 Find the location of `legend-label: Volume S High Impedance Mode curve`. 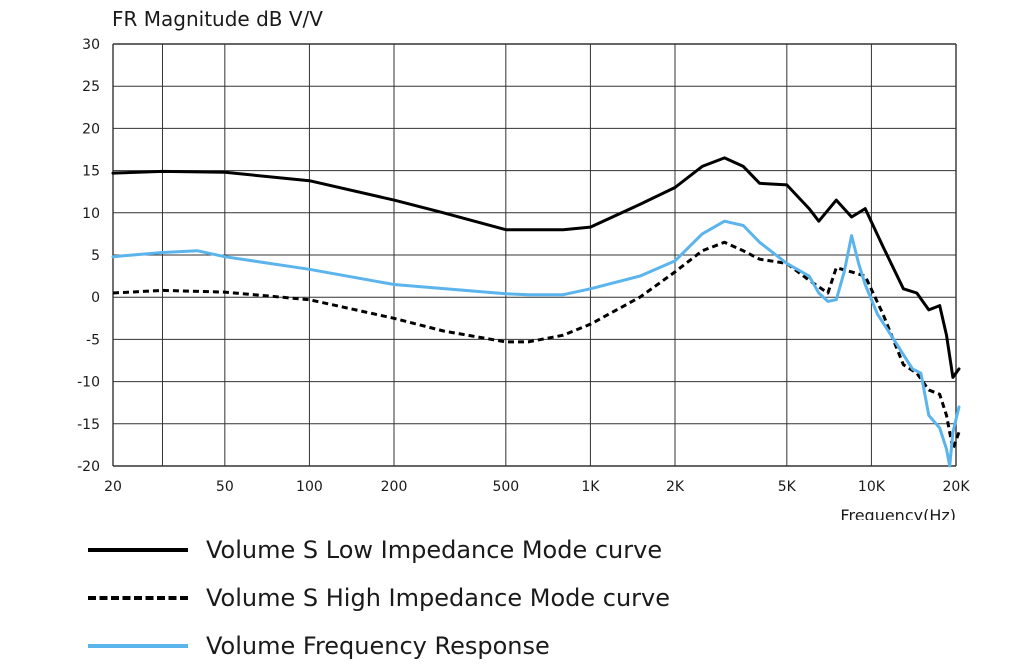

legend-label: Volume S High Impedance Mode curve is located at coordinates (438, 598).